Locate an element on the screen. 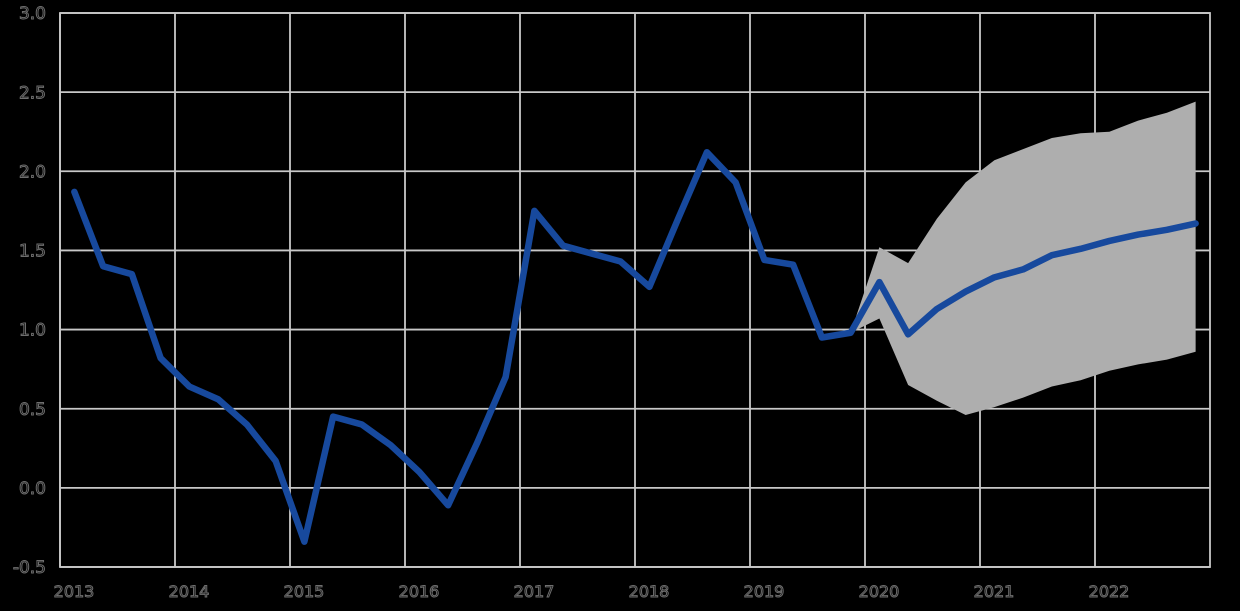 This screenshot has width=1240, height=611. x-tick-label: 2019 is located at coordinates (764, 591).